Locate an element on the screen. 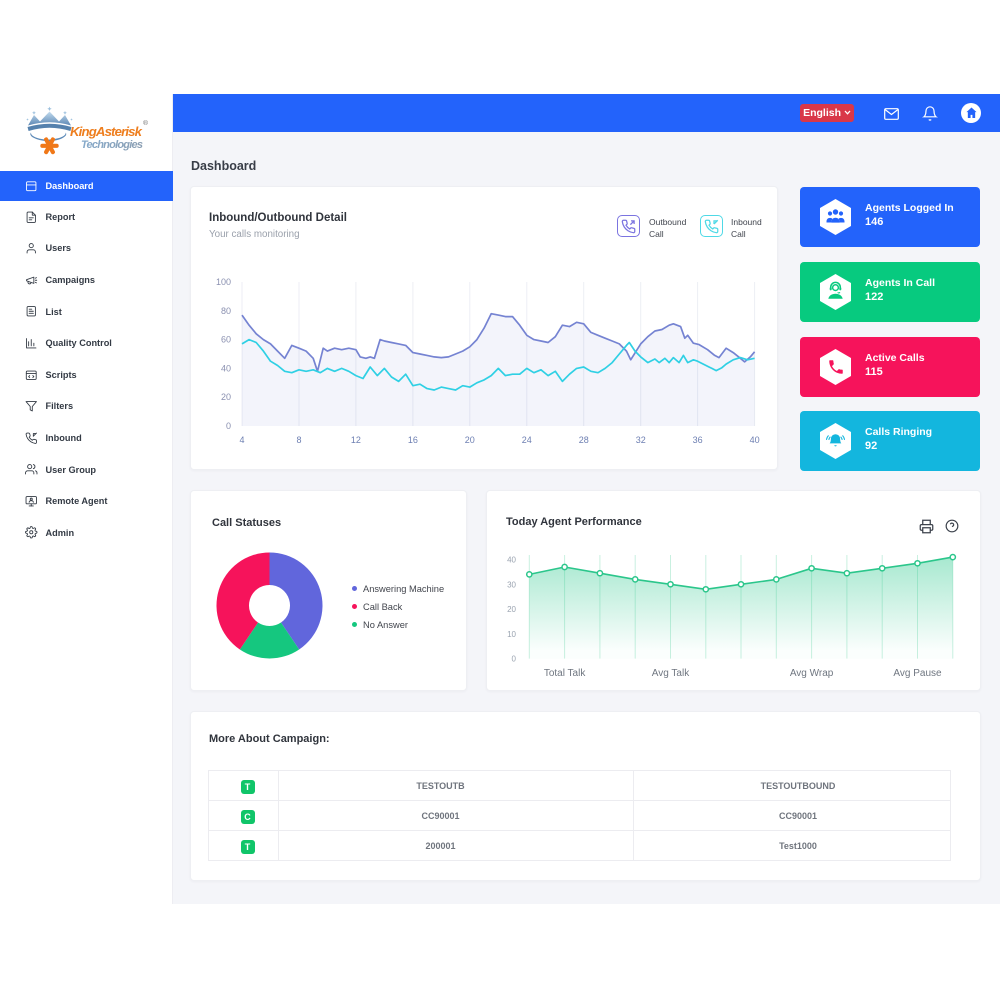 The width and height of the screenshot is (1000, 1000). svg-text: Technologies is located at coordinates (112, 145).